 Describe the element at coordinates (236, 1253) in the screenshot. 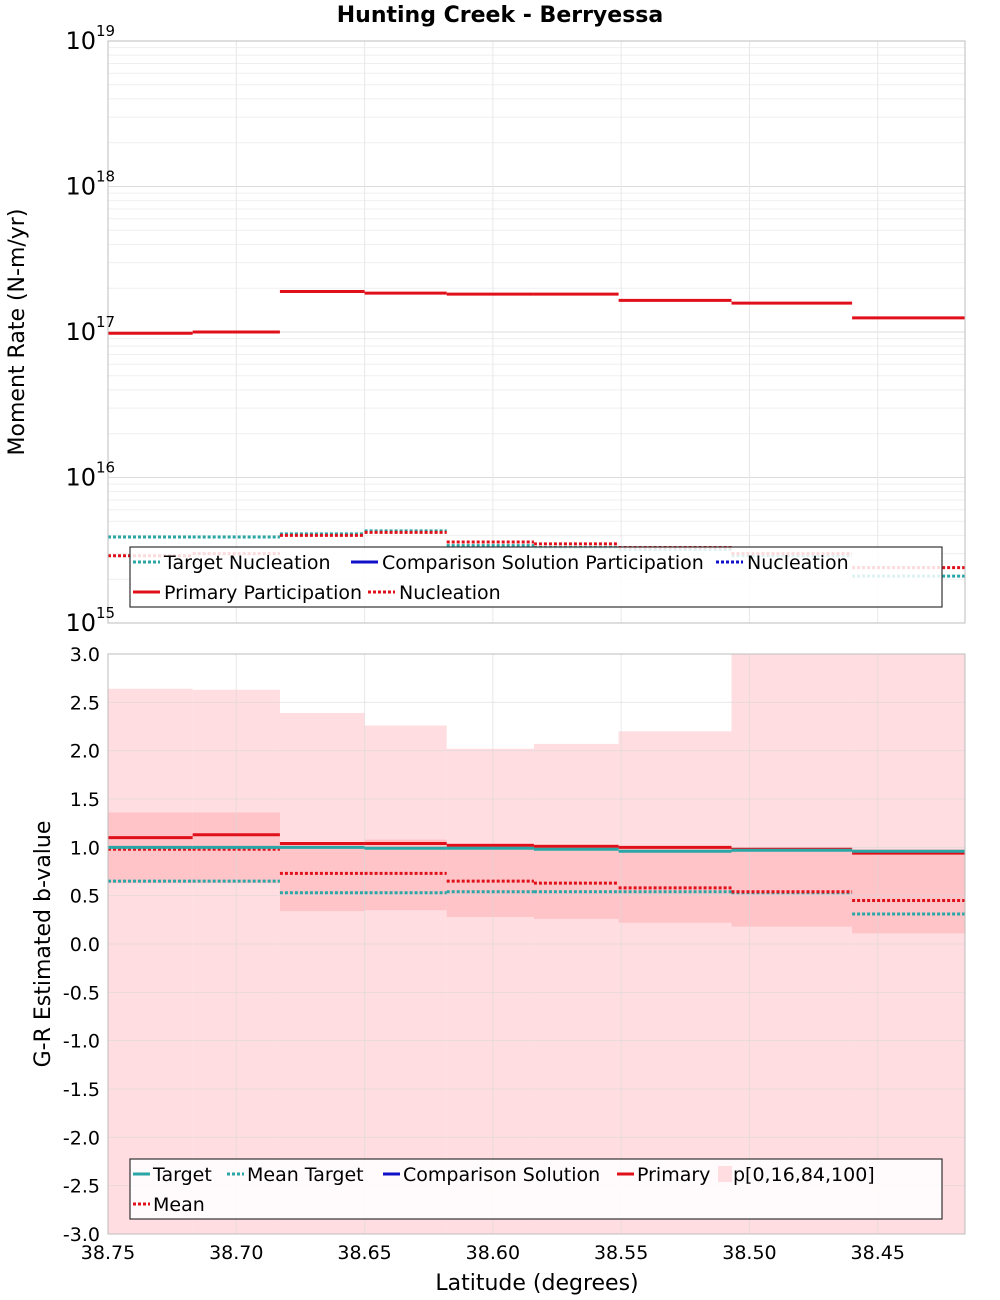

I see `x-tick-label: 38.70` at that location.